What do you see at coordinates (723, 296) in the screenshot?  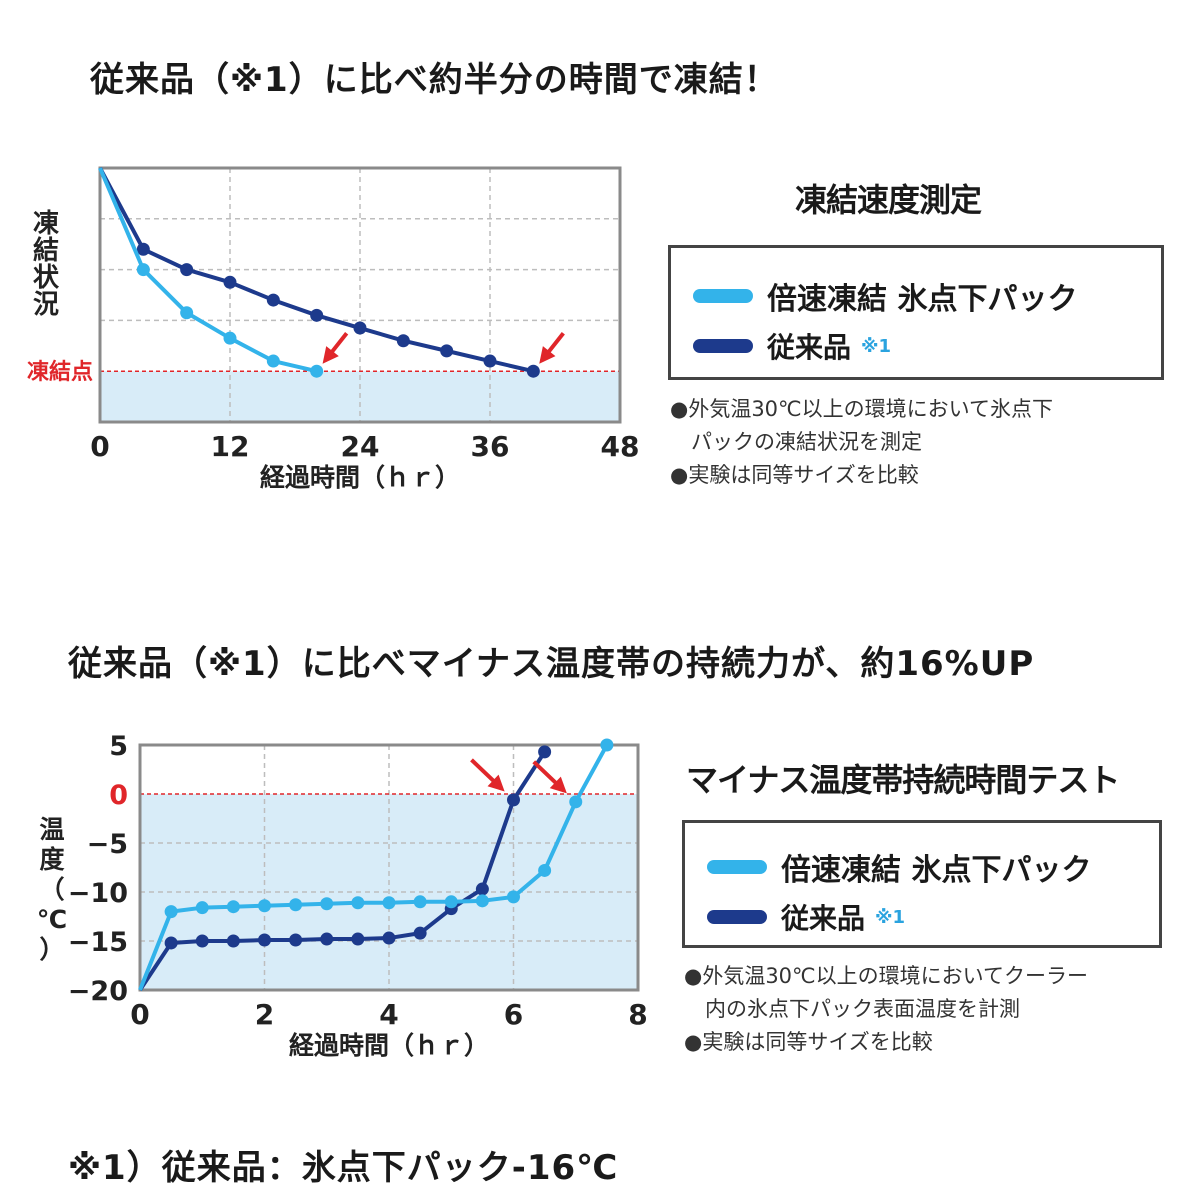 I see `legend-swatch-new` at bounding box center [723, 296].